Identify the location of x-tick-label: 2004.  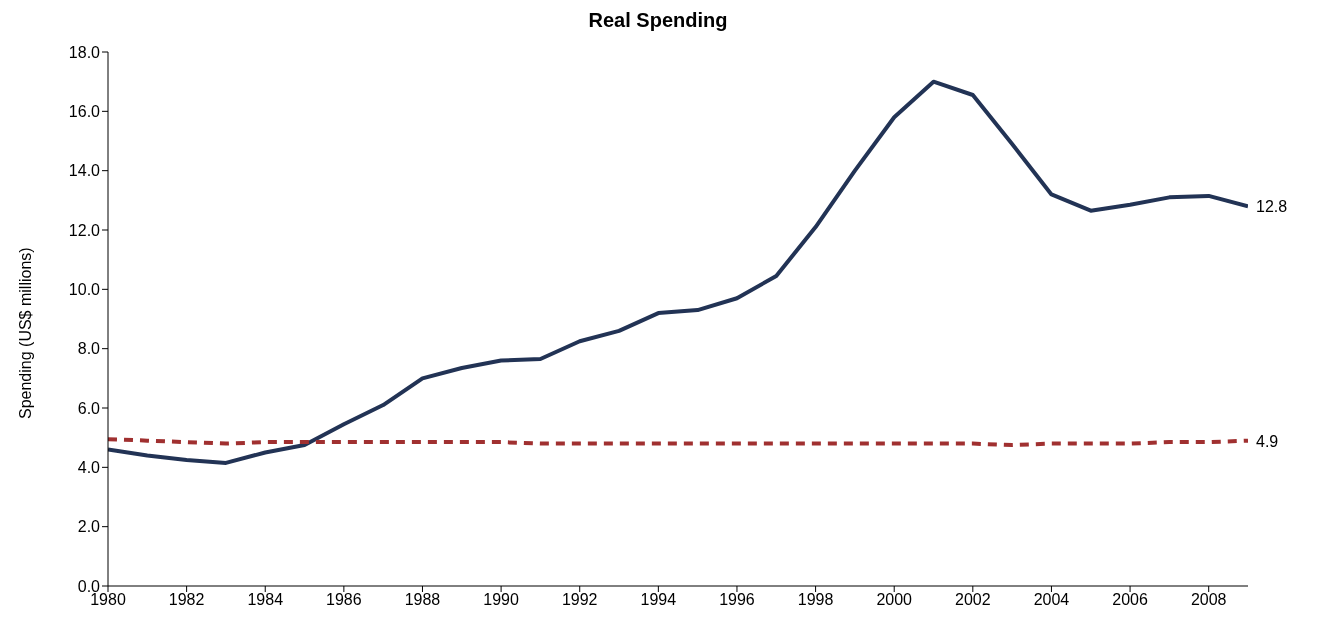
(1051, 600).